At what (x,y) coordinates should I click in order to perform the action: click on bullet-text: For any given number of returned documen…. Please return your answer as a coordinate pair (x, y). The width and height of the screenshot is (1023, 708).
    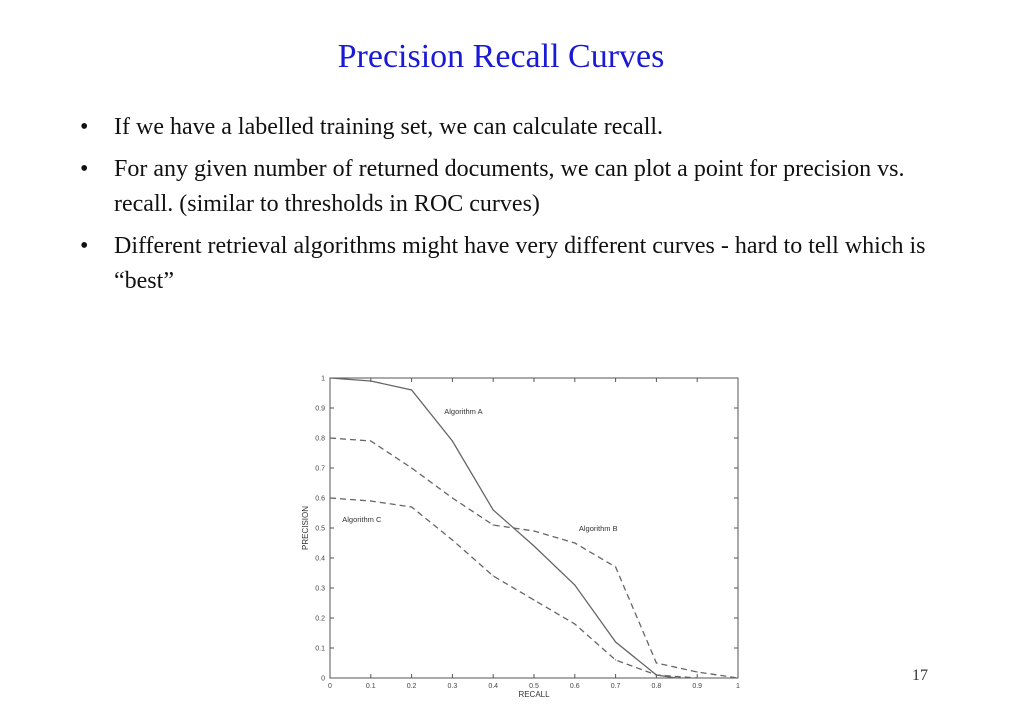
    Looking at the image, I should click on (509, 186).